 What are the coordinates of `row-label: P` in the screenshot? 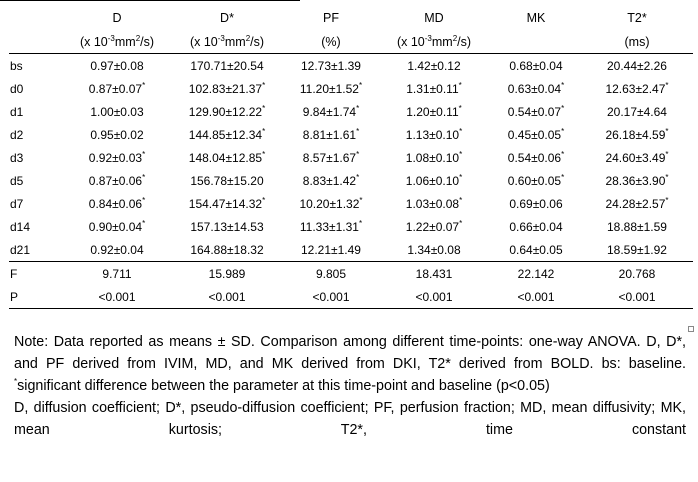 It's located at (37, 297).